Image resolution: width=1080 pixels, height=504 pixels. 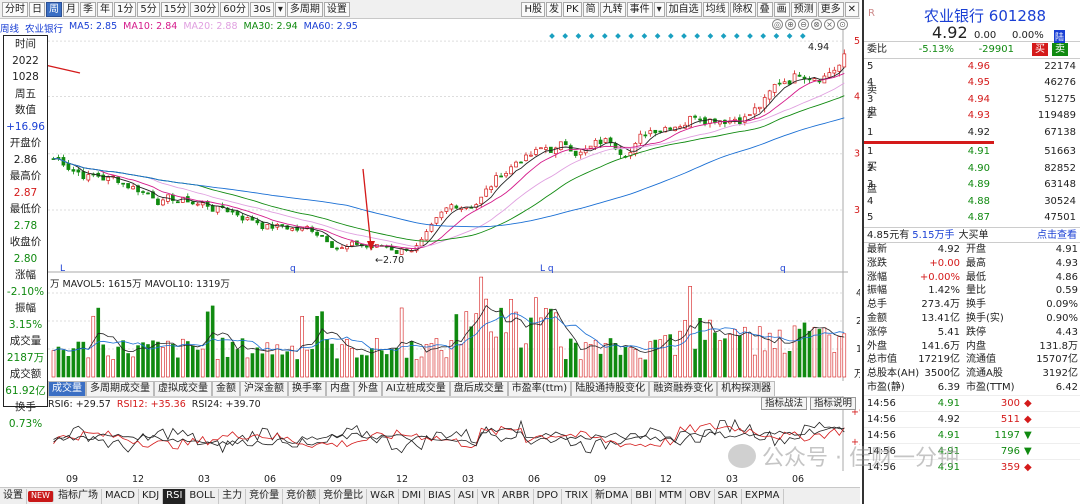 I want to click on x-axis-label: 12, so click(x=138, y=479).